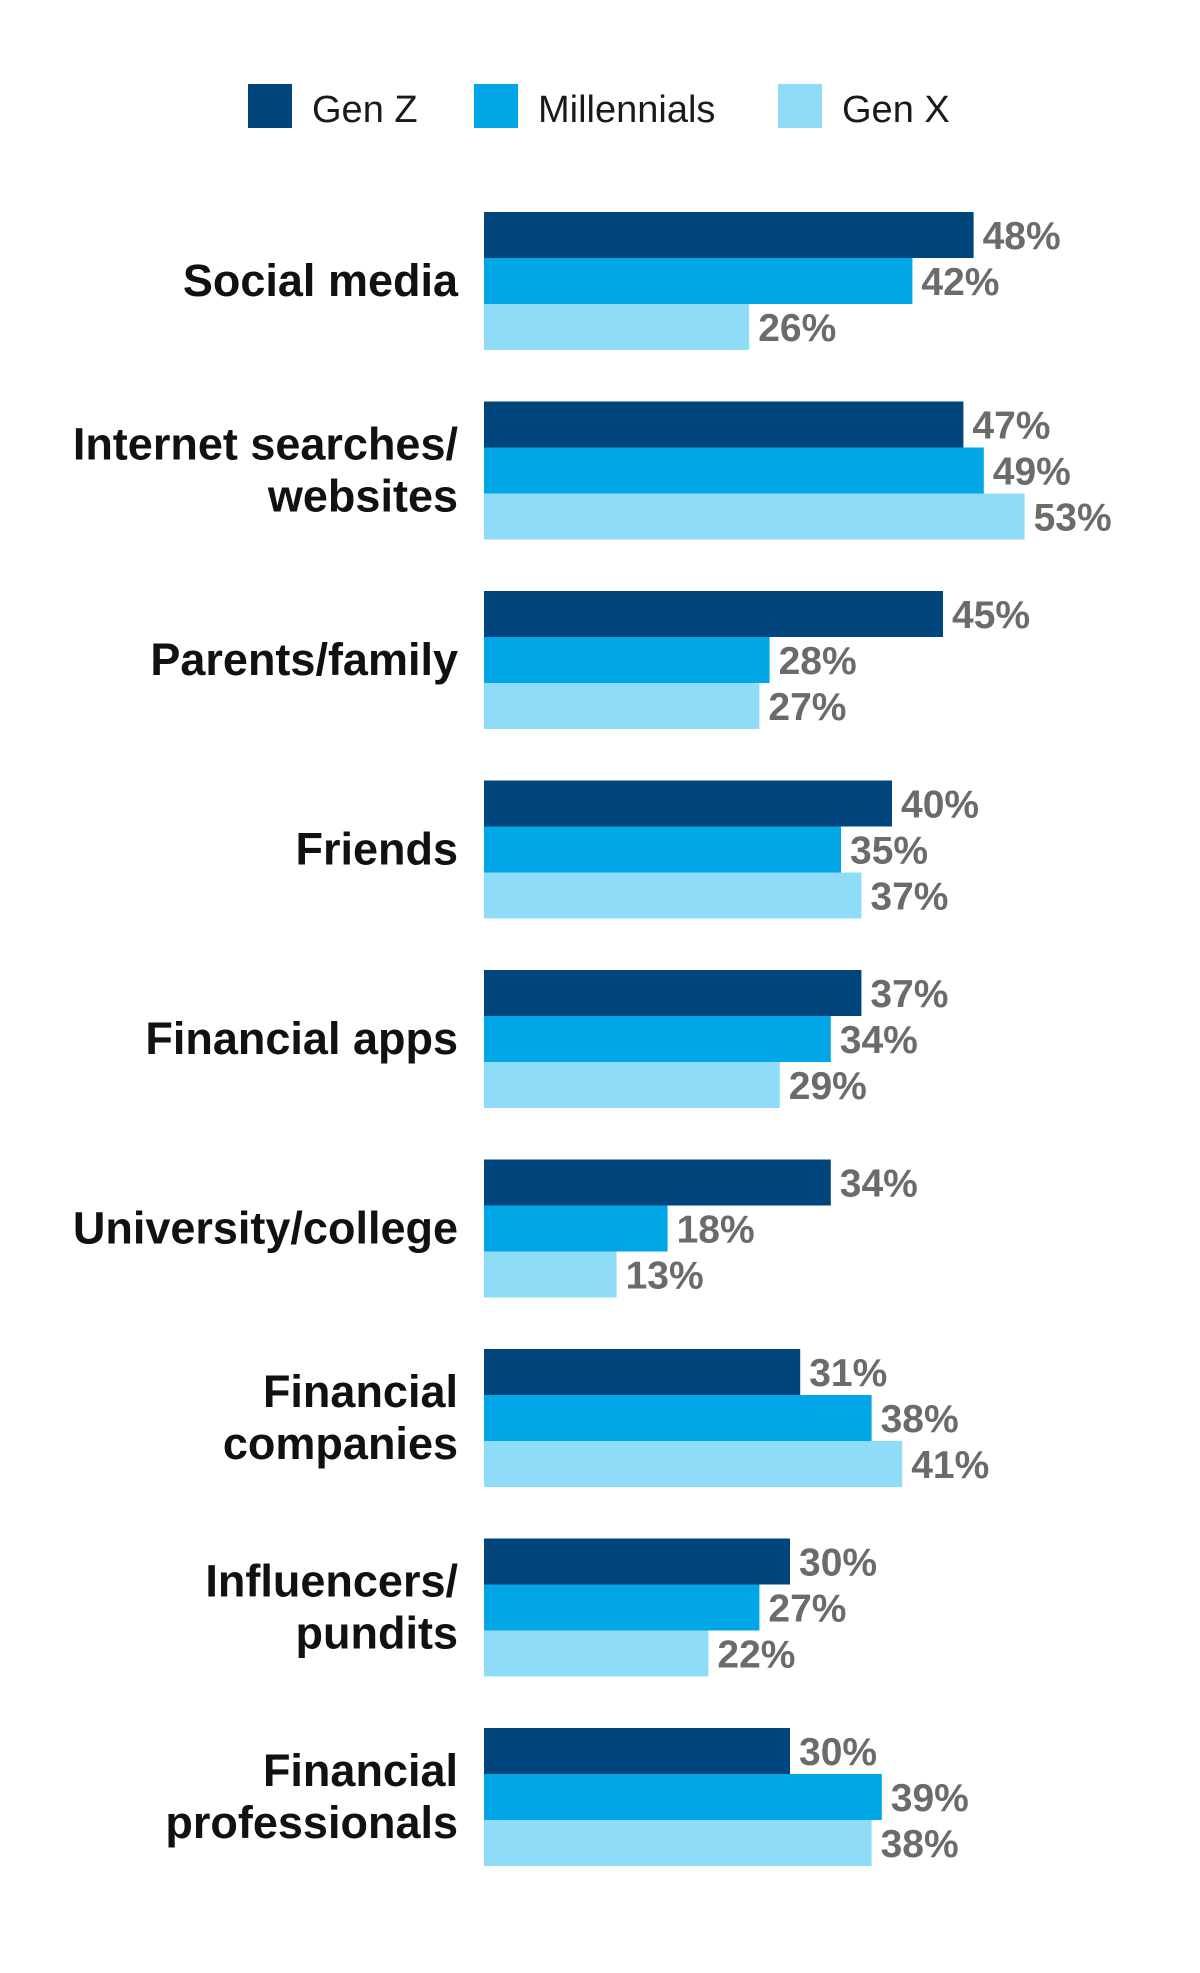  What do you see at coordinates (698, 281) in the screenshot?
I see `bar-social-media-millennials` at bounding box center [698, 281].